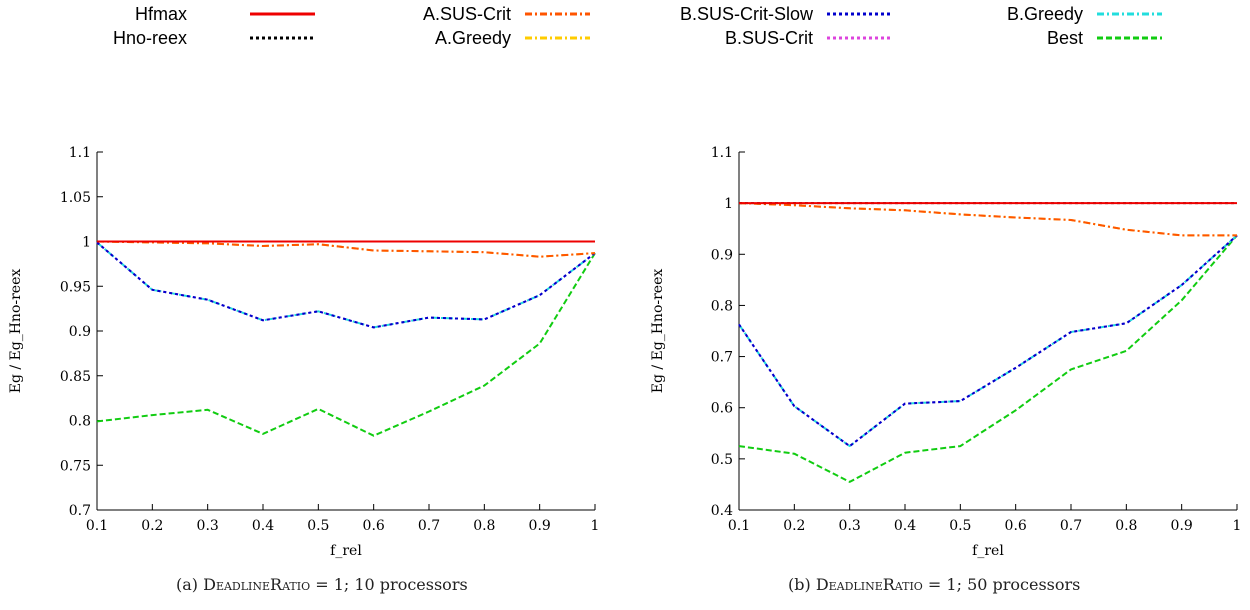 The image size is (1250, 610). I want to click on legend-label: B.SUS-Crit, so click(769, 38).